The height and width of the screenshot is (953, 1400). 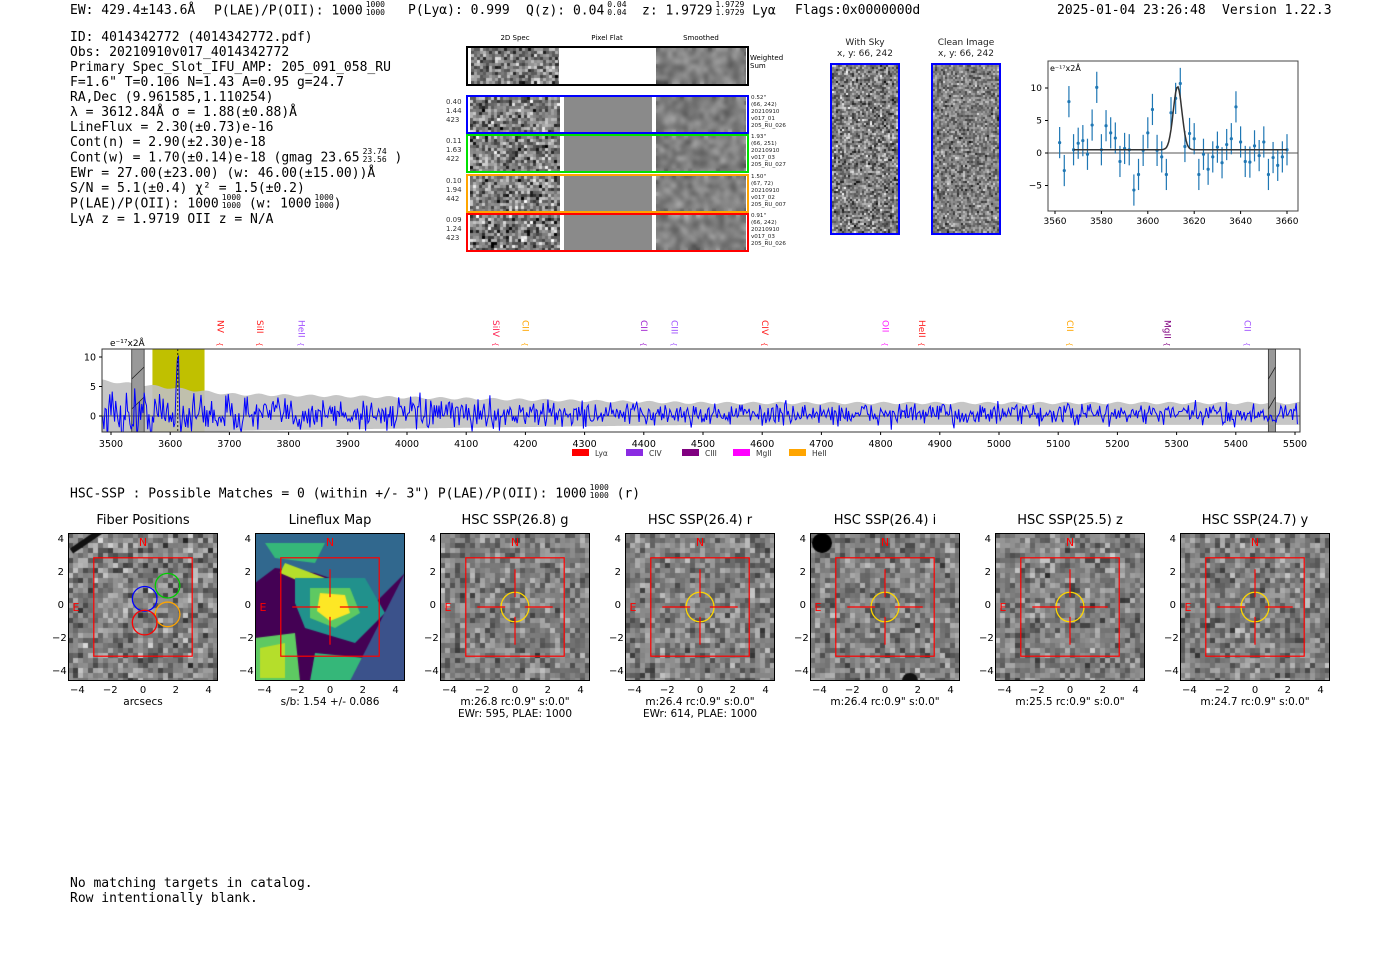 What do you see at coordinates (144, 204) in the screenshot?
I see `info-text: P(LAE)/P(OII): 1000` at bounding box center [144, 204].